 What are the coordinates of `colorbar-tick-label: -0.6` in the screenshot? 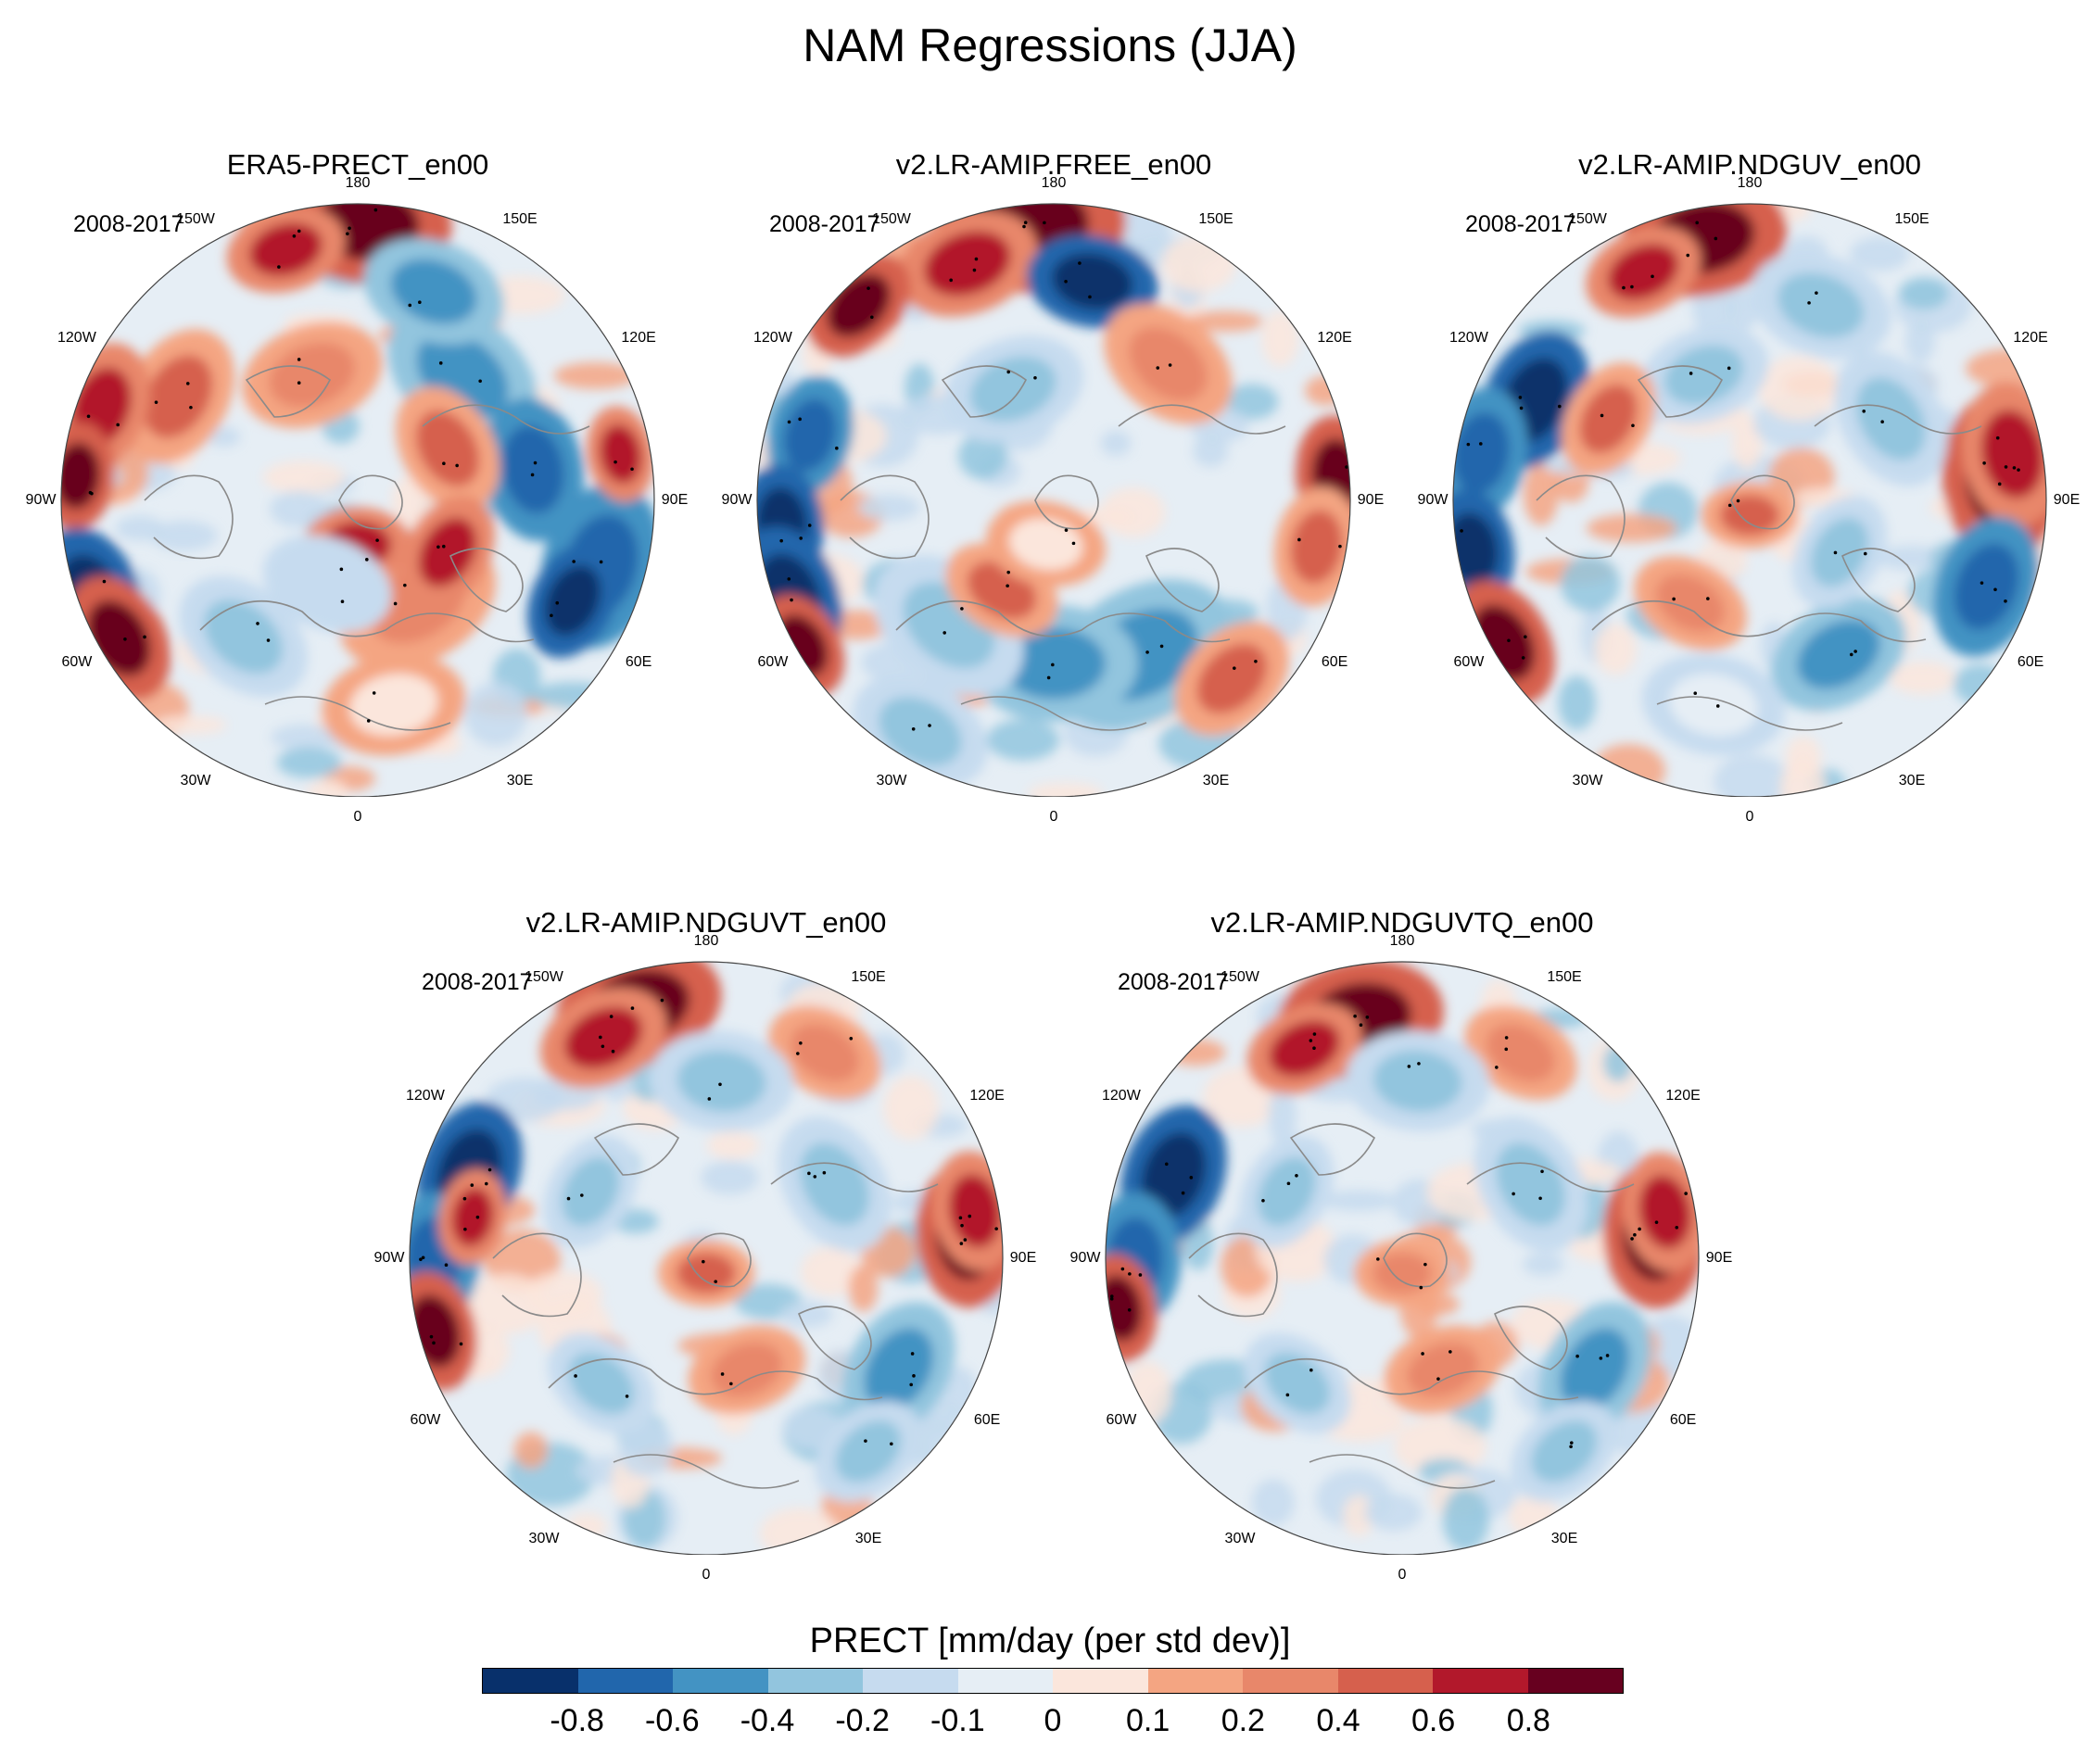 It's located at (672, 1720).